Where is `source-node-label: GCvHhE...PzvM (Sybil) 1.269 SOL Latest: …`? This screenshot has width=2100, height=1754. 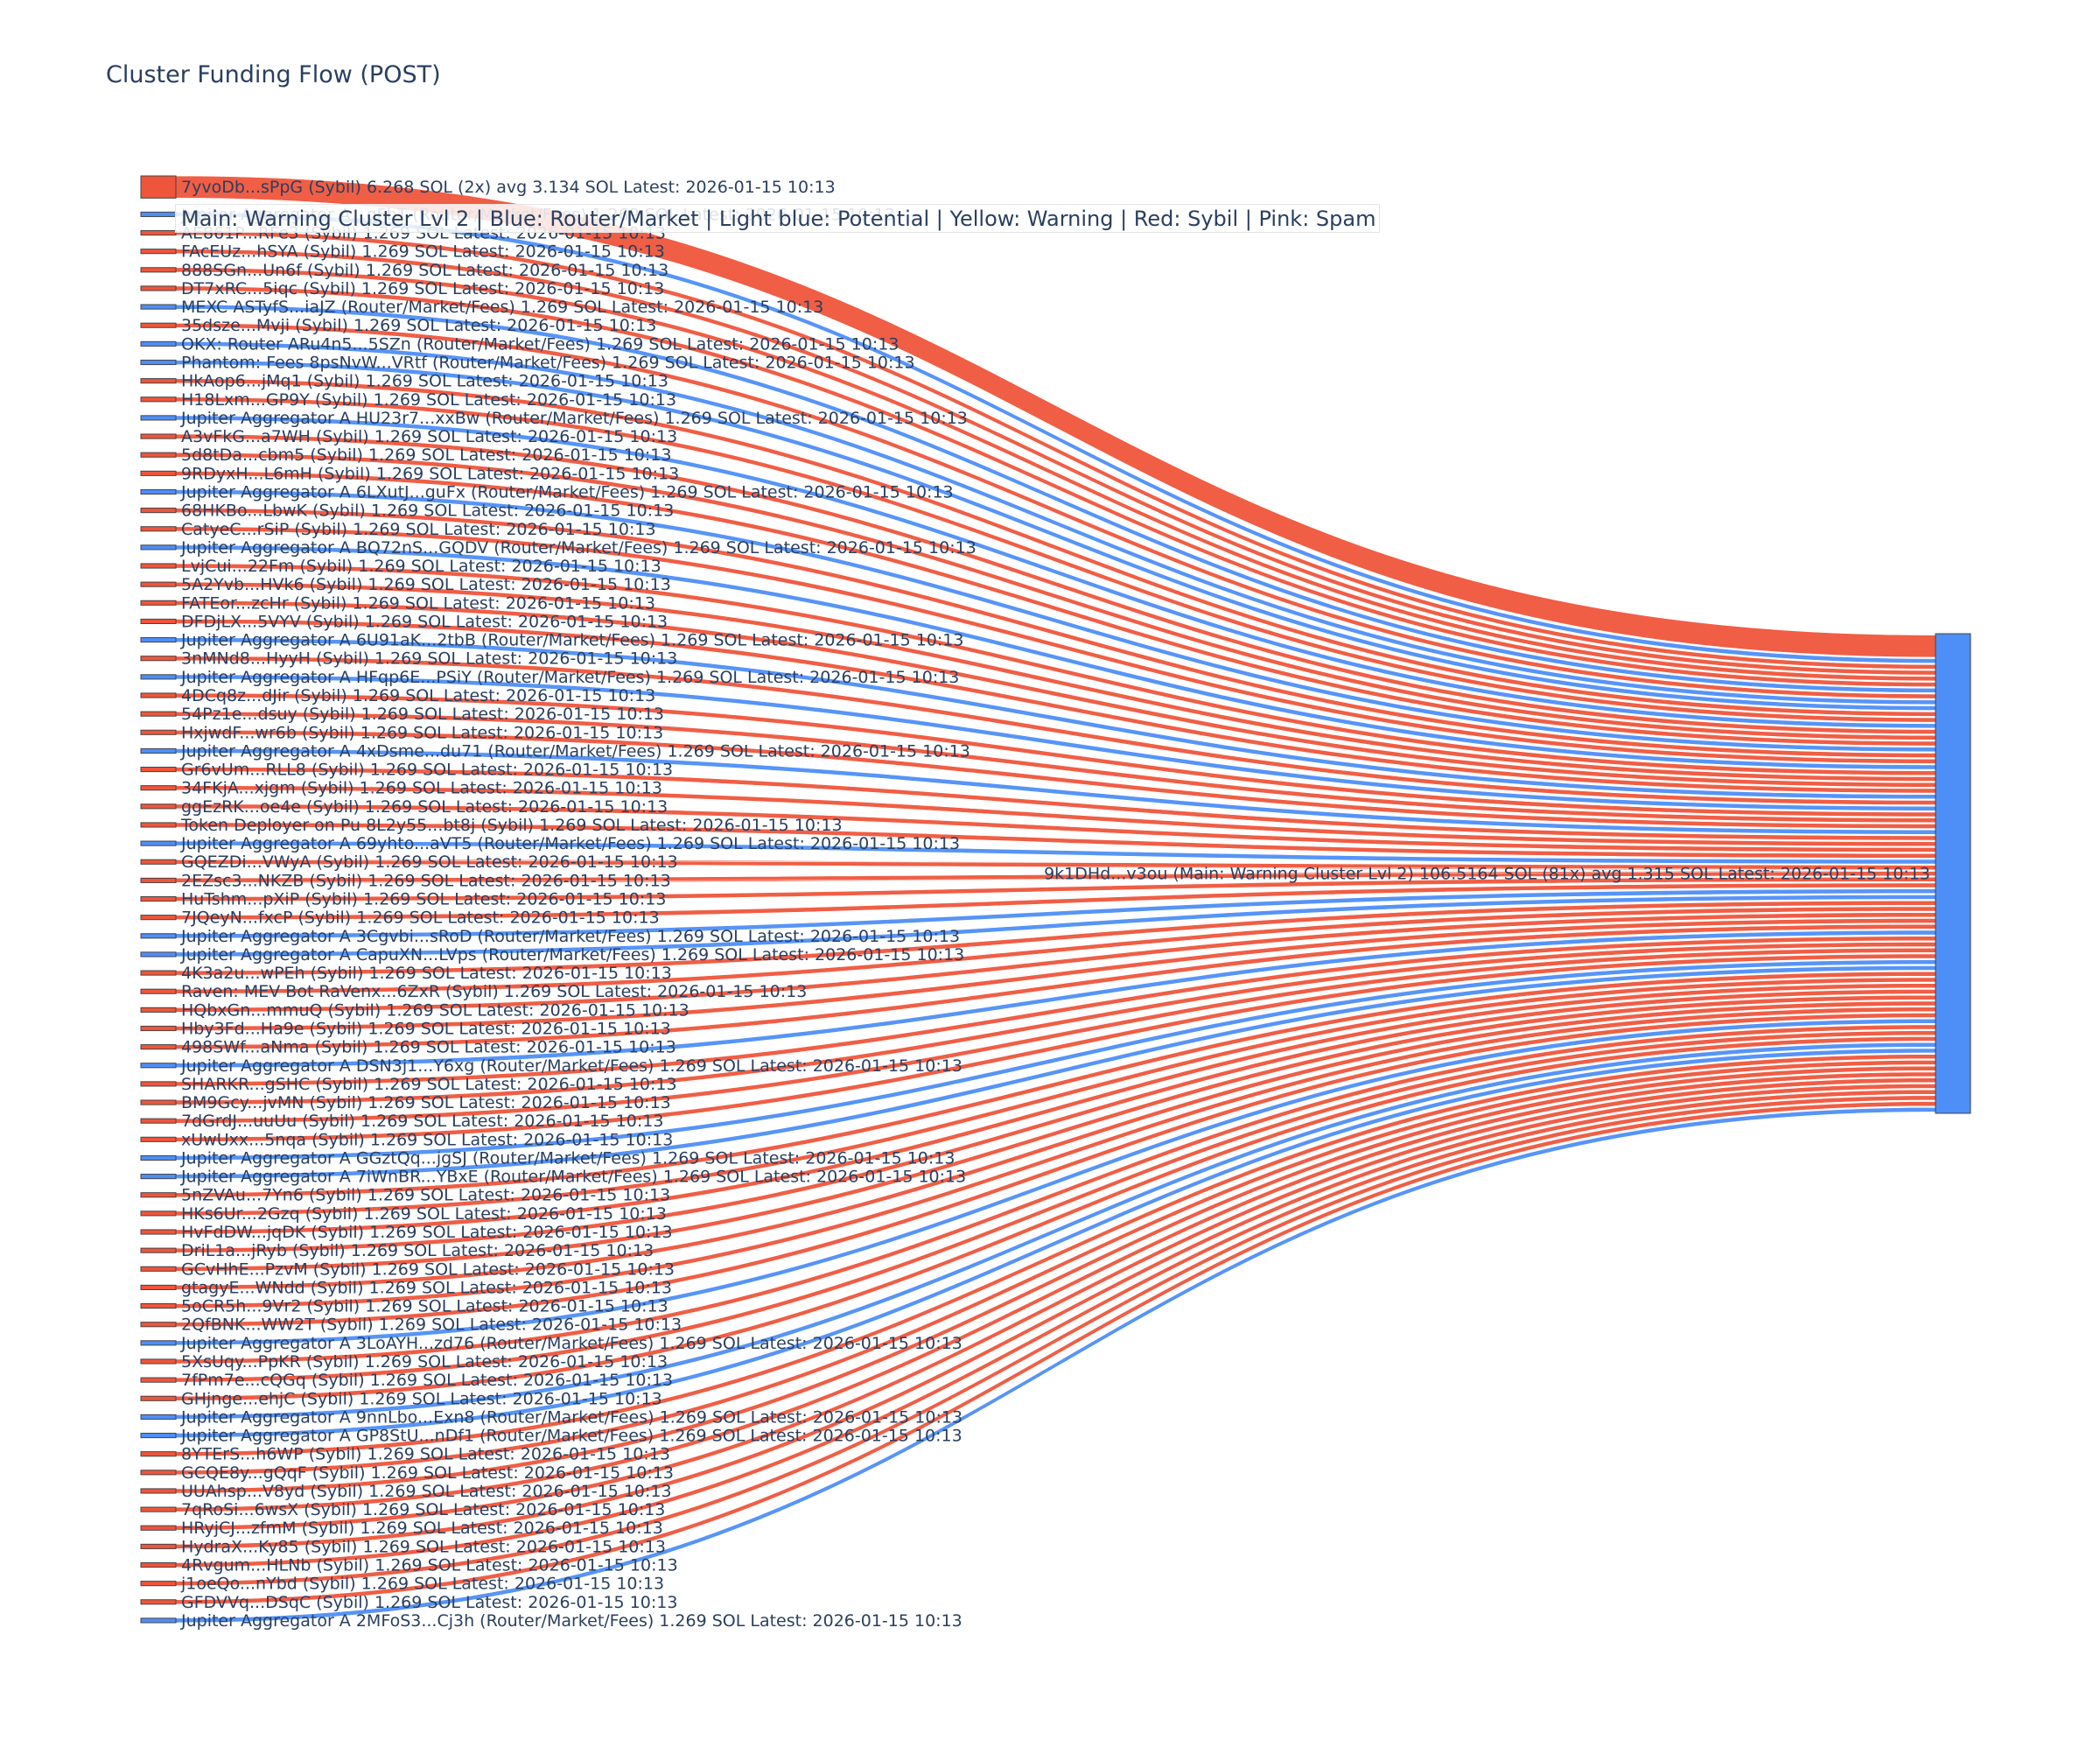
source-node-label: GCvHhE...PzvM (Sybil) 1.269 SOL Latest: … is located at coordinates (428, 1269).